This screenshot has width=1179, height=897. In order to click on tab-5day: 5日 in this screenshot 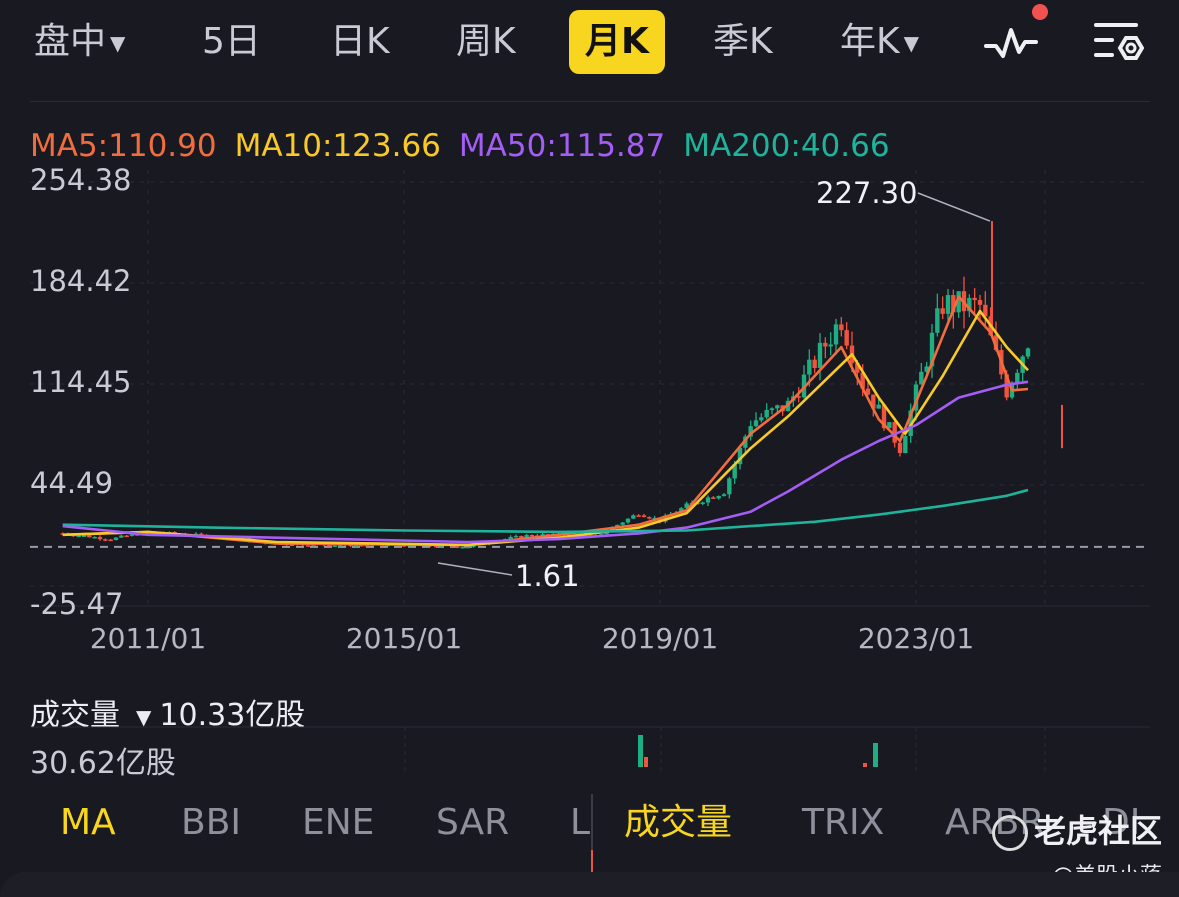, I will do `click(231, 41)`.